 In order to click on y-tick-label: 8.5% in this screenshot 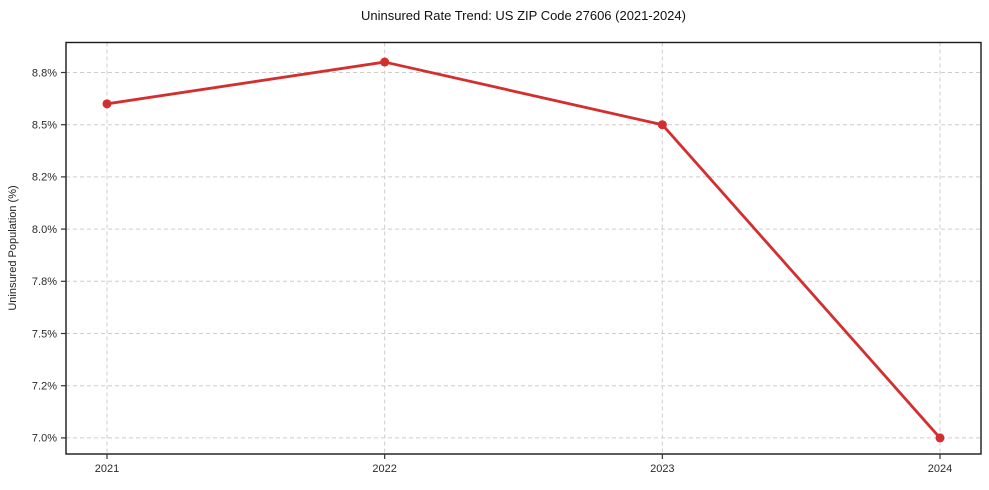, I will do `click(44, 126)`.